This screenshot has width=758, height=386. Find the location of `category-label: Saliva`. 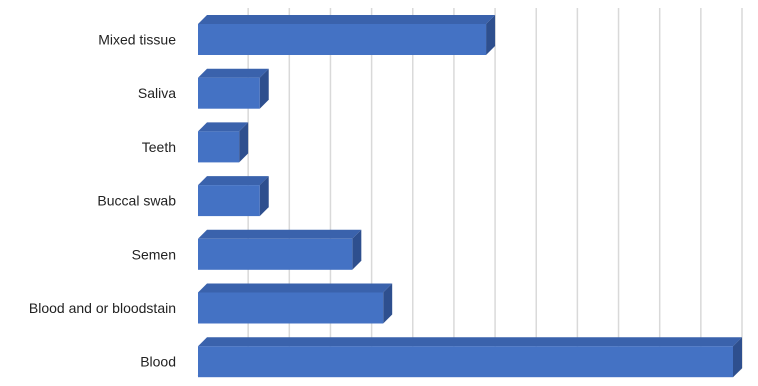

category-label: Saliva is located at coordinates (157, 93).